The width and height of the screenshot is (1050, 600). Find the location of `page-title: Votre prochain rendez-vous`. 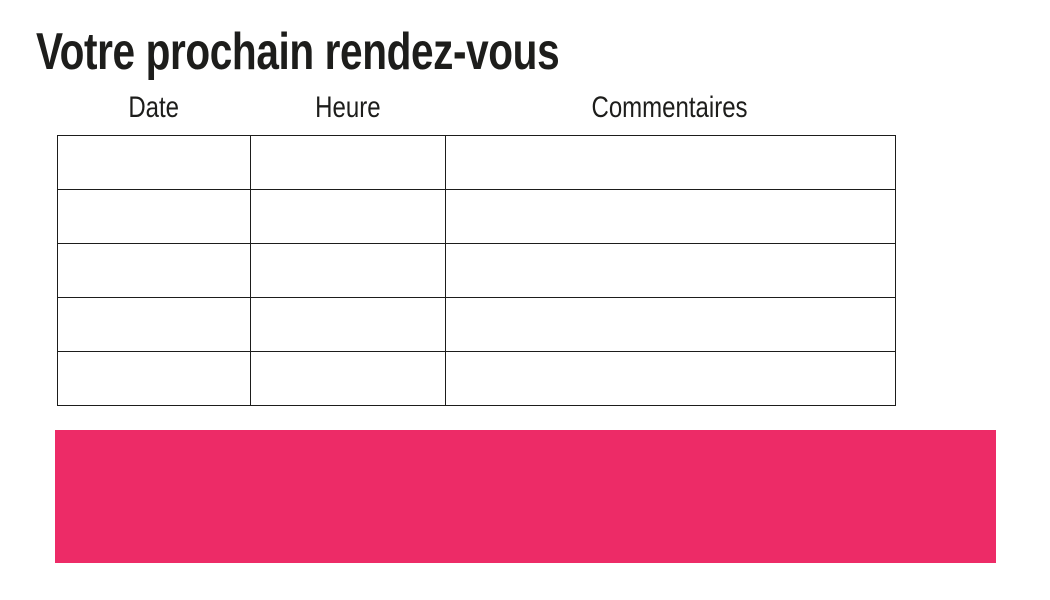

page-title: Votre prochain rendez-vous is located at coordinates (371, 52).